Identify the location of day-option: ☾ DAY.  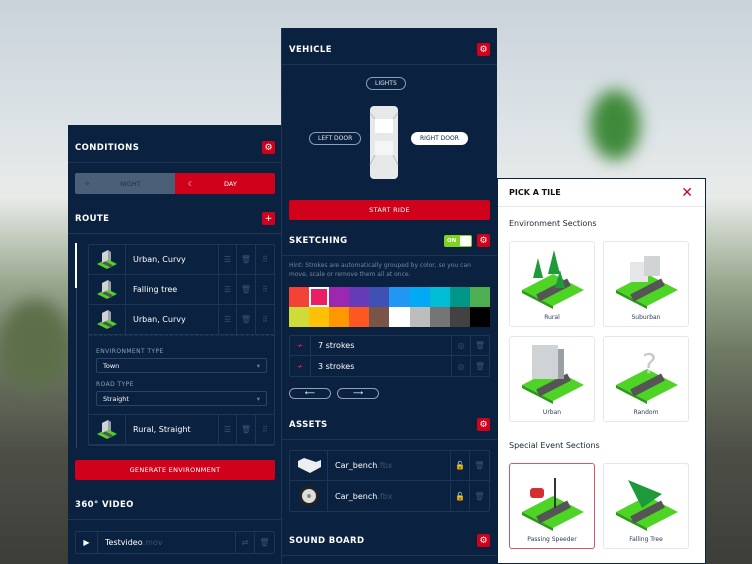
(225, 183).